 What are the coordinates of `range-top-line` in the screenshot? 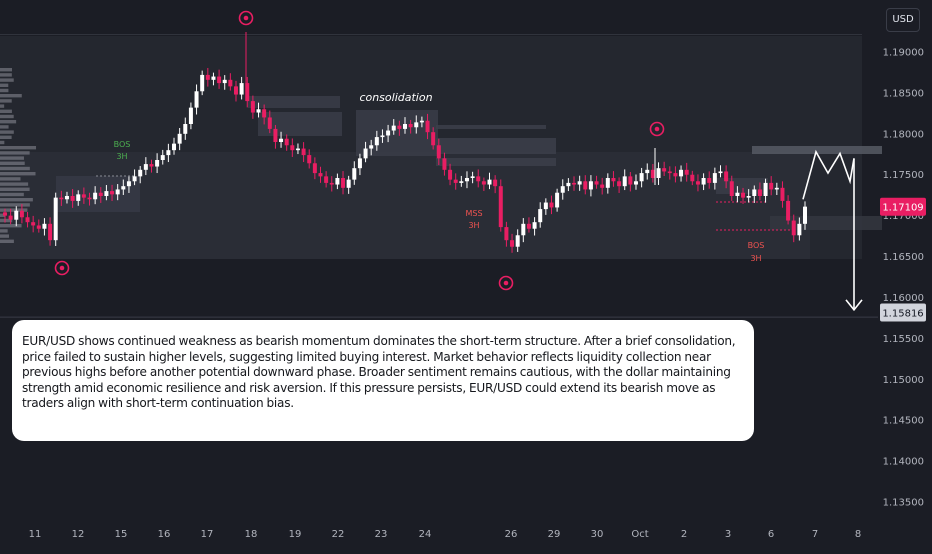 It's located at (431, 34).